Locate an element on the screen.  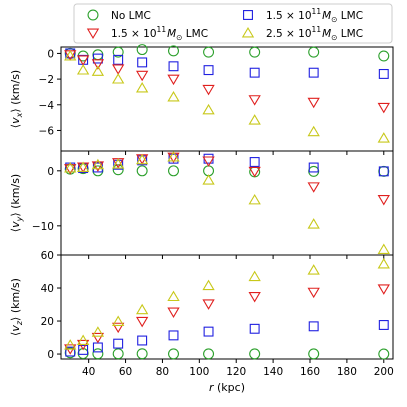
legend-label: 1.5 × 1011M⊙ LMC is located at coordinates (159, 33).